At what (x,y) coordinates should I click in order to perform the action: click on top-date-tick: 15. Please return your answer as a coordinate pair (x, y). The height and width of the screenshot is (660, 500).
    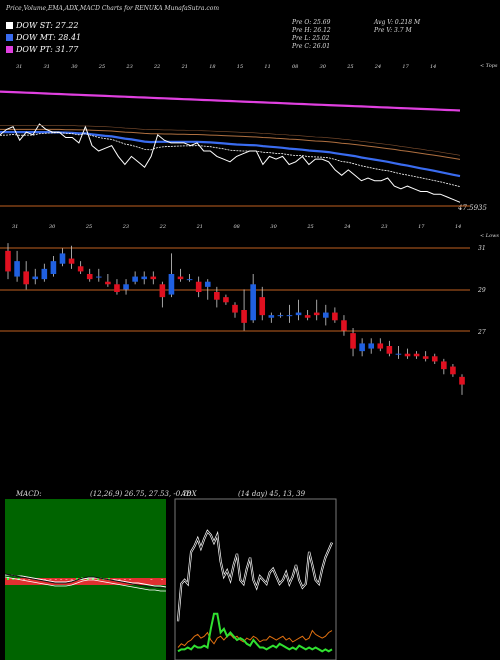
    Looking at the image, I should click on (240, 67).